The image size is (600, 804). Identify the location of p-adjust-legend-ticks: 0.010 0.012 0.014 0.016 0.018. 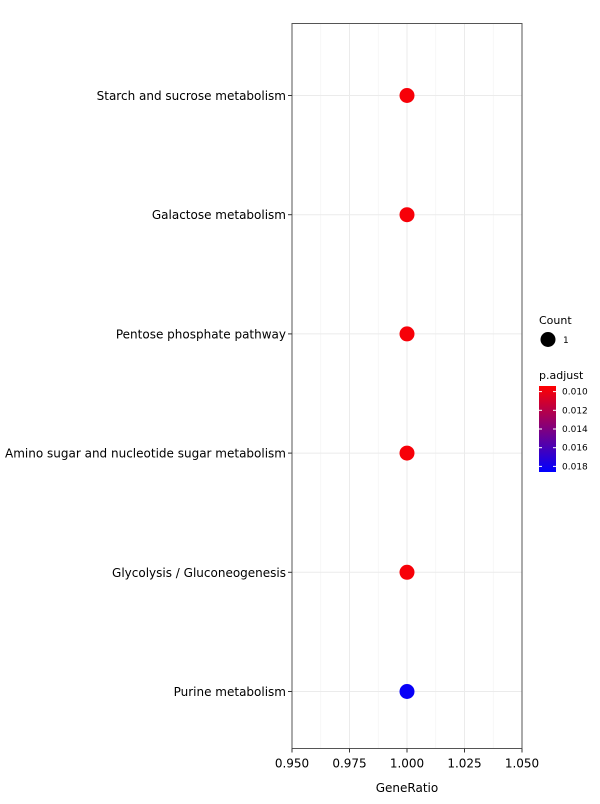
(563, 430).